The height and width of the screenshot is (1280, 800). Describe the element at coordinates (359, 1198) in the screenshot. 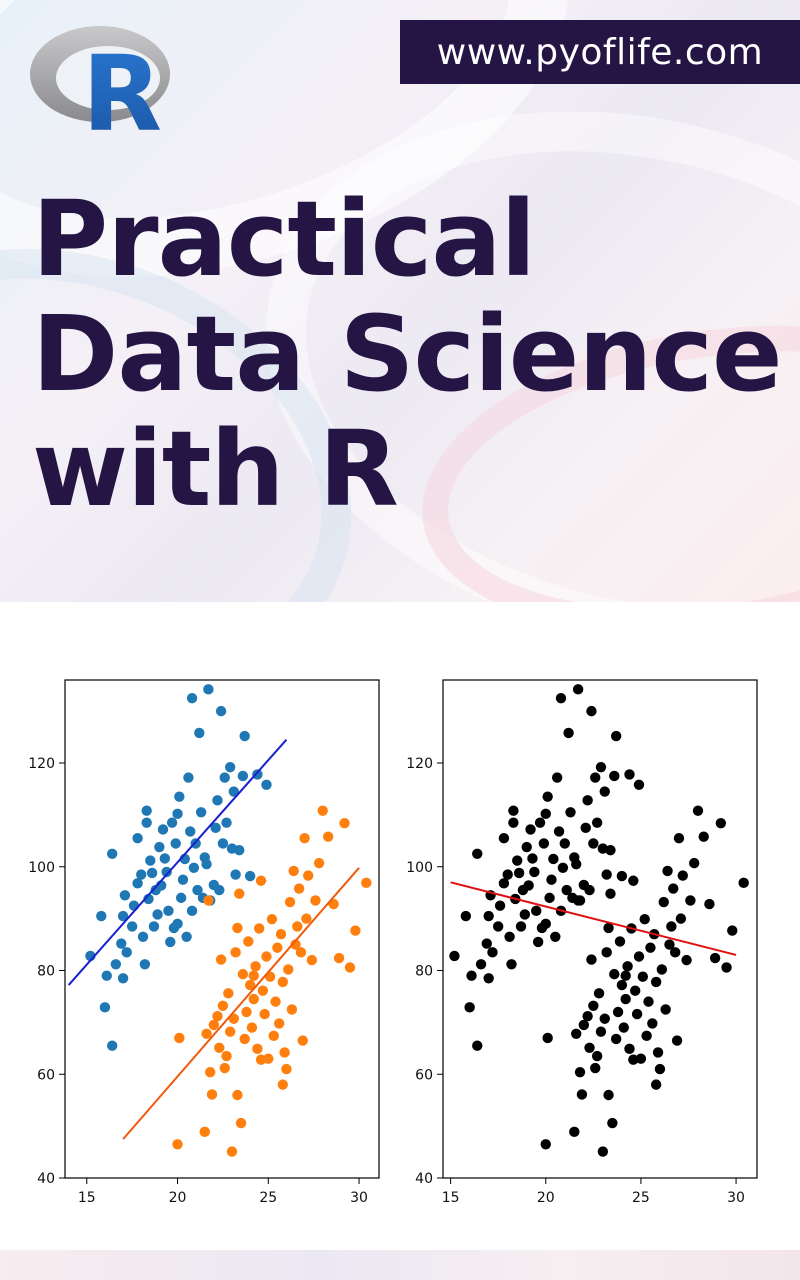

I see `x-tick-label: 30` at that location.